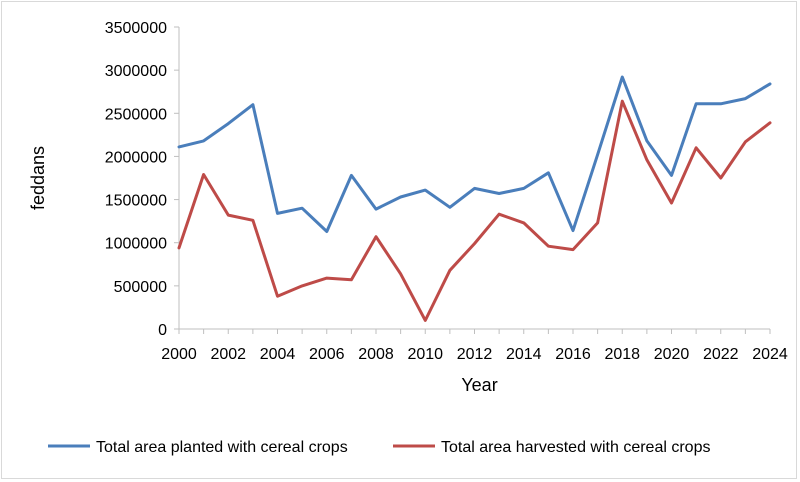 The height and width of the screenshot is (482, 800). Describe the element at coordinates (136, 157) in the screenshot. I see `y-tick-label: 2000000` at that location.